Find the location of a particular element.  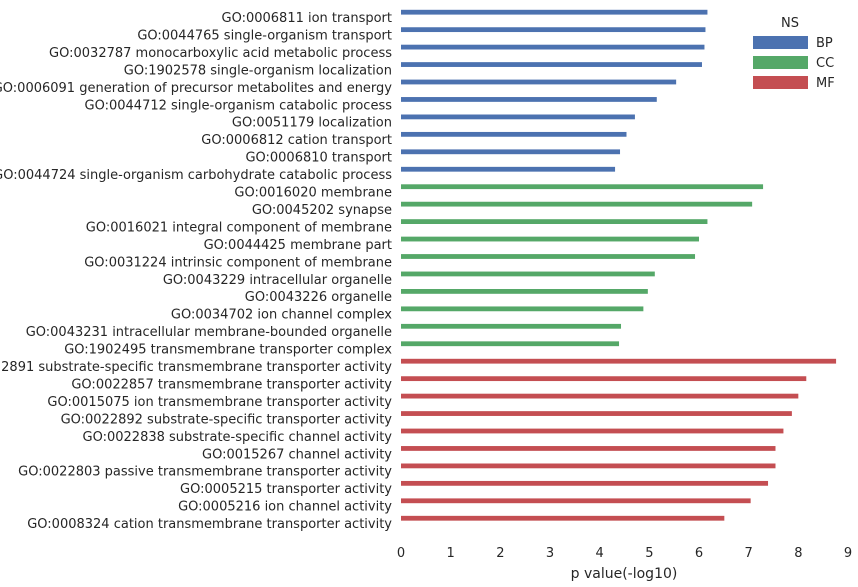

category-label: GO:0034702 ion channel complex is located at coordinates (281, 315).